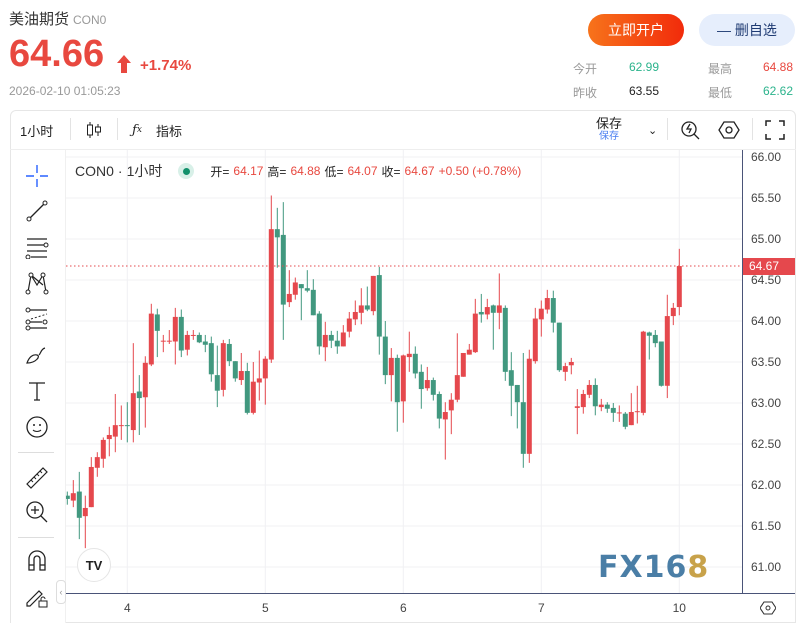 Image resolution: width=803 pixels, height=623 pixels. Describe the element at coordinates (766, 280) in the screenshot. I see `y-tick-label: 64.50` at that location.